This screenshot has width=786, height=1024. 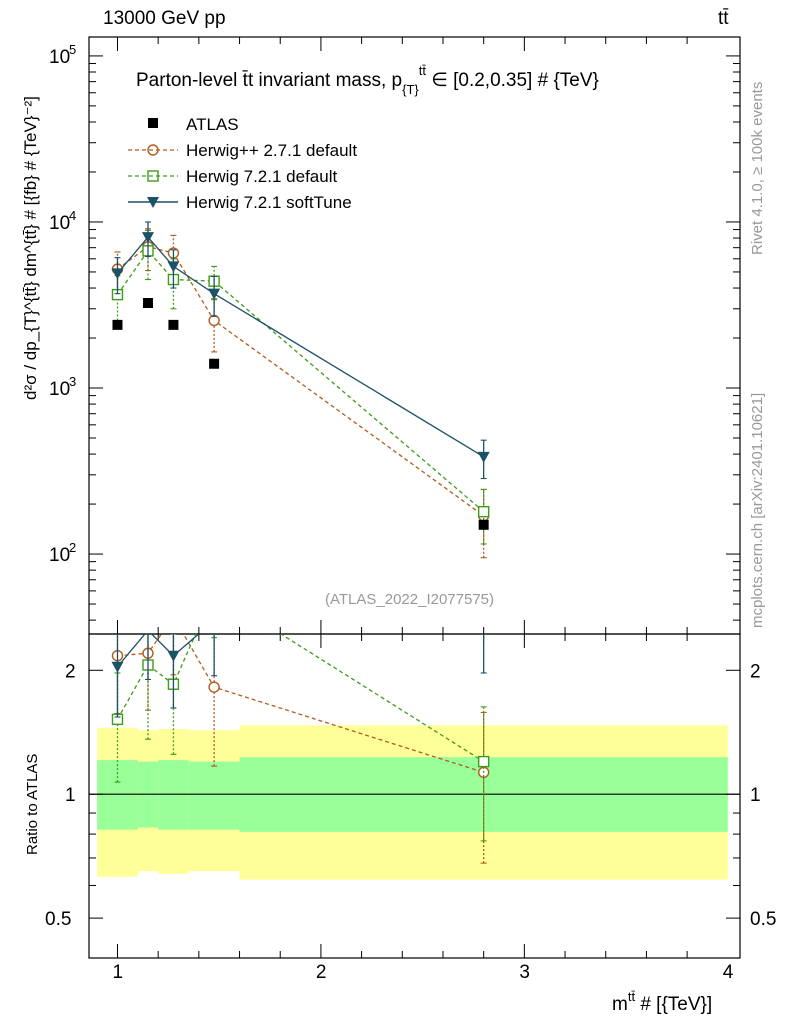 I want to click on main-title-tail: ∈ [0.2,0.35] # {TeV}, so click(x=512, y=80).